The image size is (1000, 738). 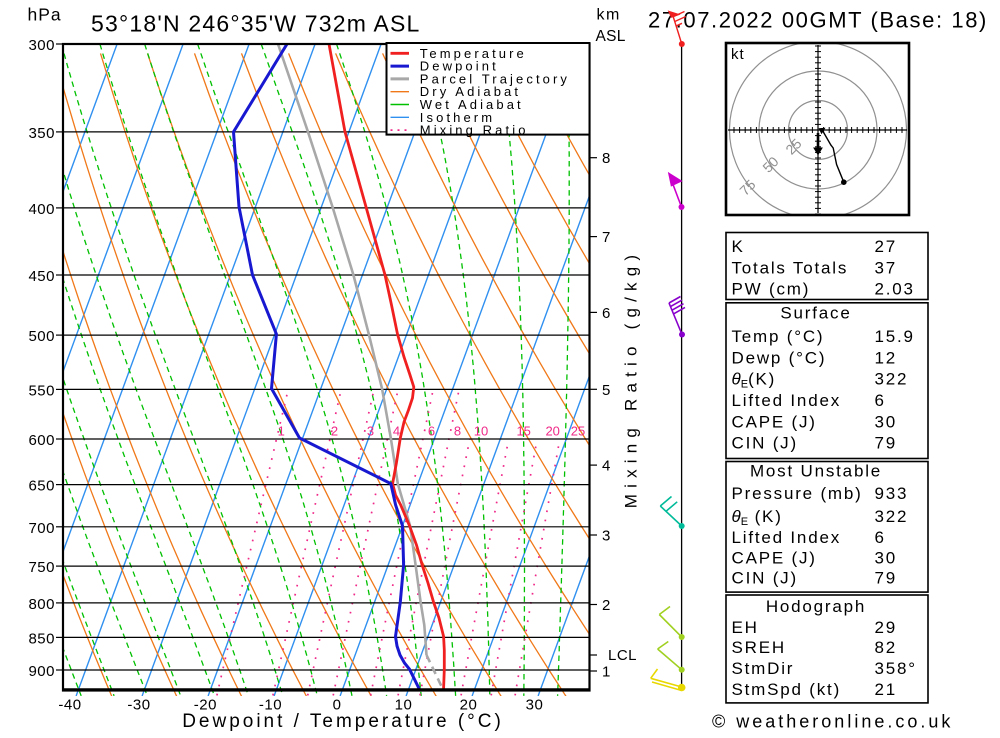 What do you see at coordinates (611, 36) in the screenshot?
I see `svg-text: ASL` at bounding box center [611, 36].